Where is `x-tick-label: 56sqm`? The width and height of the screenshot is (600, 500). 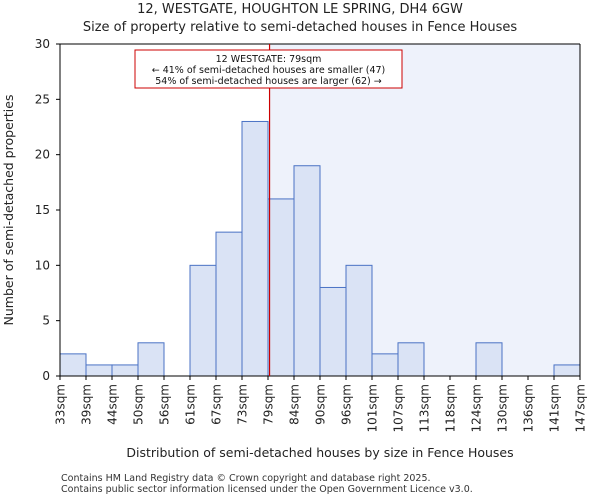
x-tick-label: 56sqm is located at coordinates (165, 404).